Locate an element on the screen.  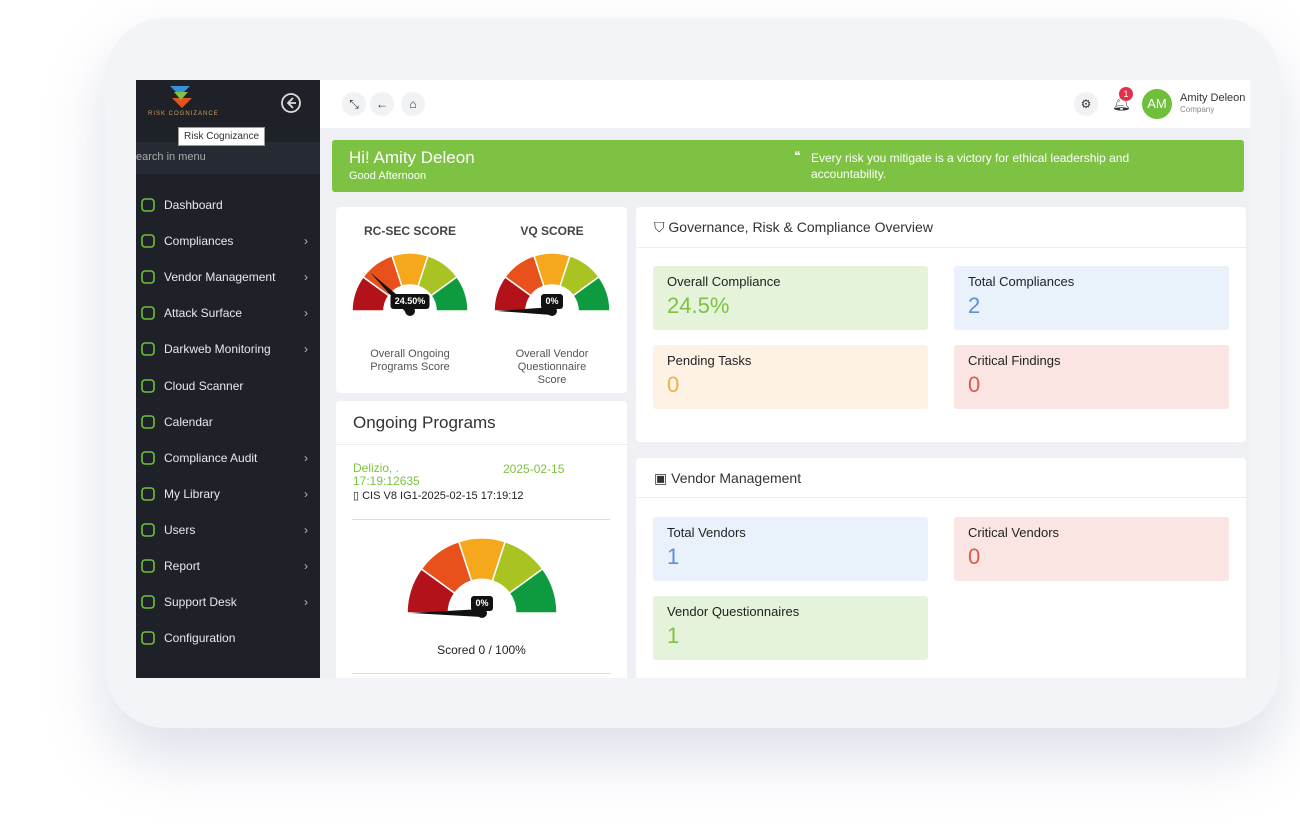
menu-item: My Library › is located at coordinates (228, 494).